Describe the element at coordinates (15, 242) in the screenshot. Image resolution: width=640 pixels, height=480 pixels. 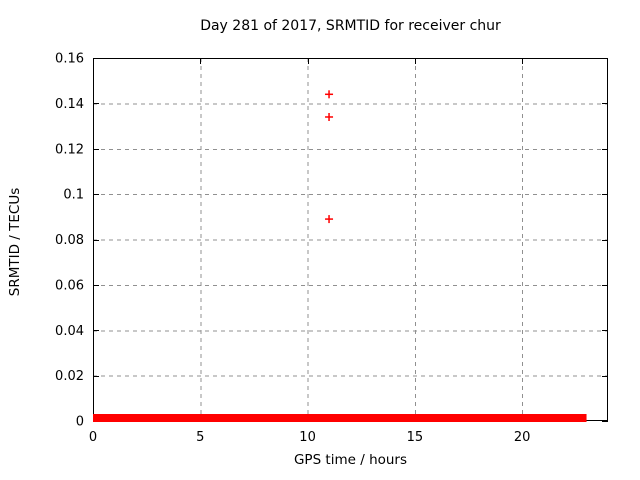
I see `y-axis-label-text: SRMTID / TECUs` at that location.